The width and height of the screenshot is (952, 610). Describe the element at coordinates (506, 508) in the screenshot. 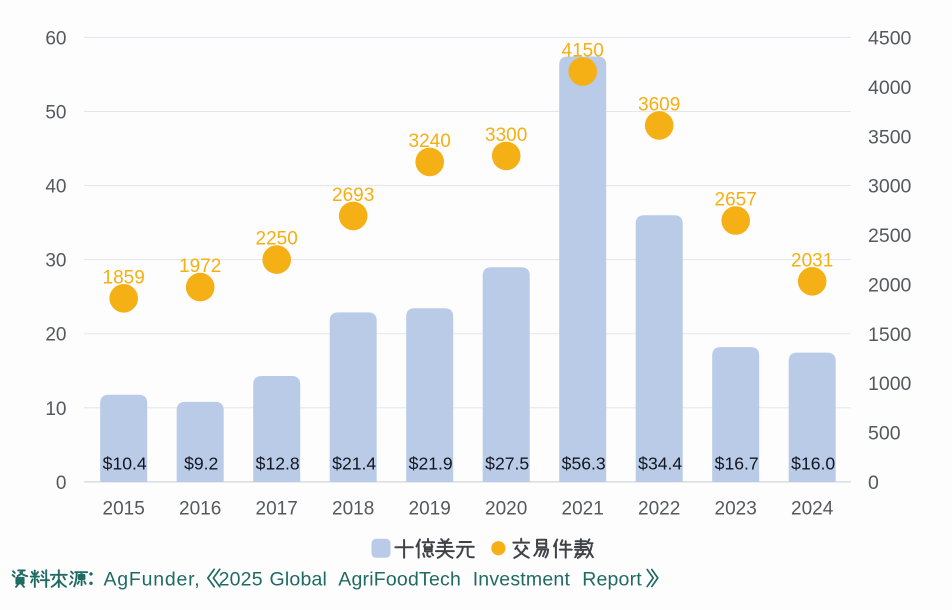

I see `svg-text: 2020` at that location.